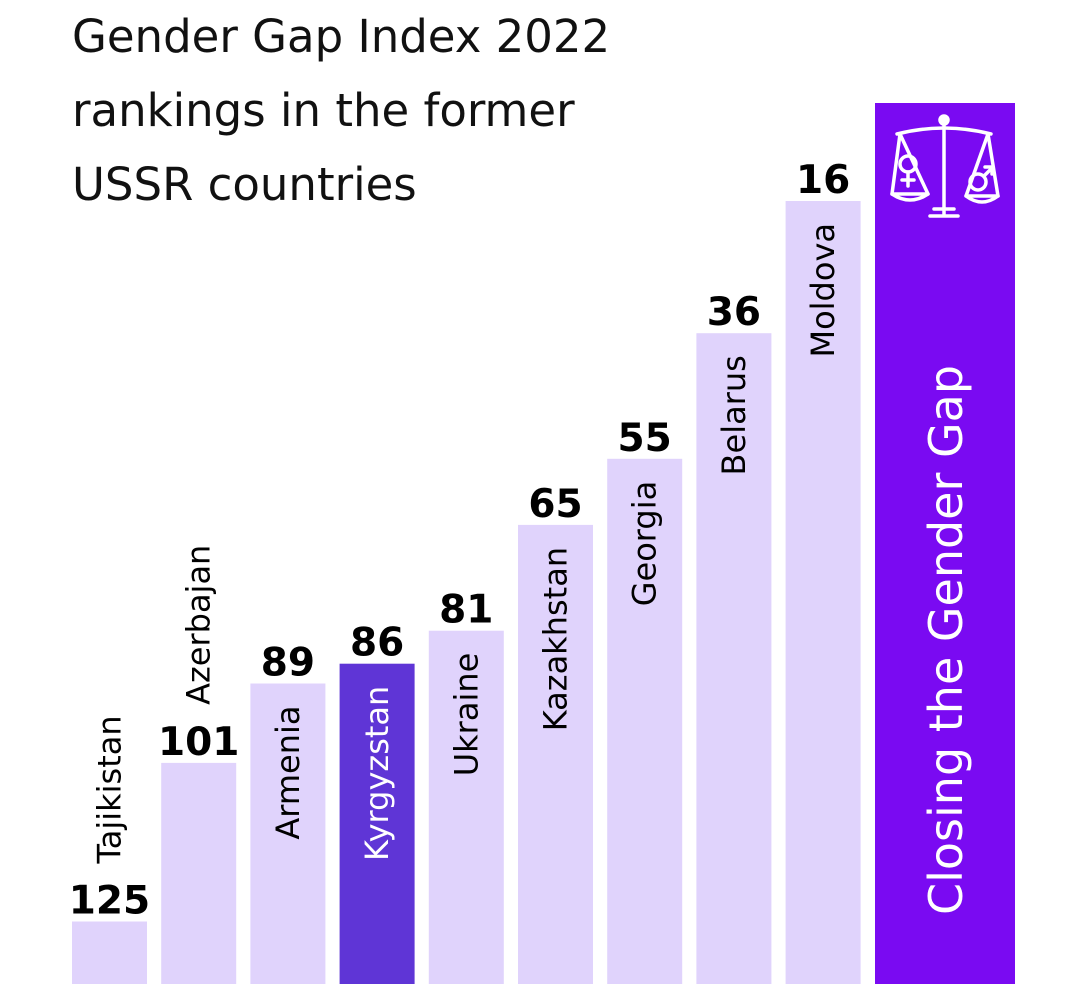 The image size is (1080, 986). What do you see at coordinates (198, 742) in the screenshot?
I see `rank-label-azerbajan: 101` at bounding box center [198, 742].